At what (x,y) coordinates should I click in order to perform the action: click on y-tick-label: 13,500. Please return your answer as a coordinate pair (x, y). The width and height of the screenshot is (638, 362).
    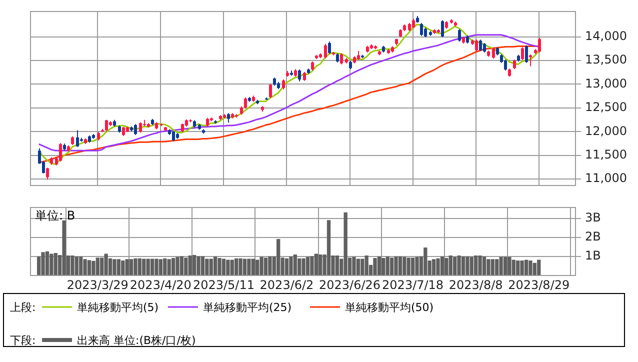
    Looking at the image, I should click on (606, 59).